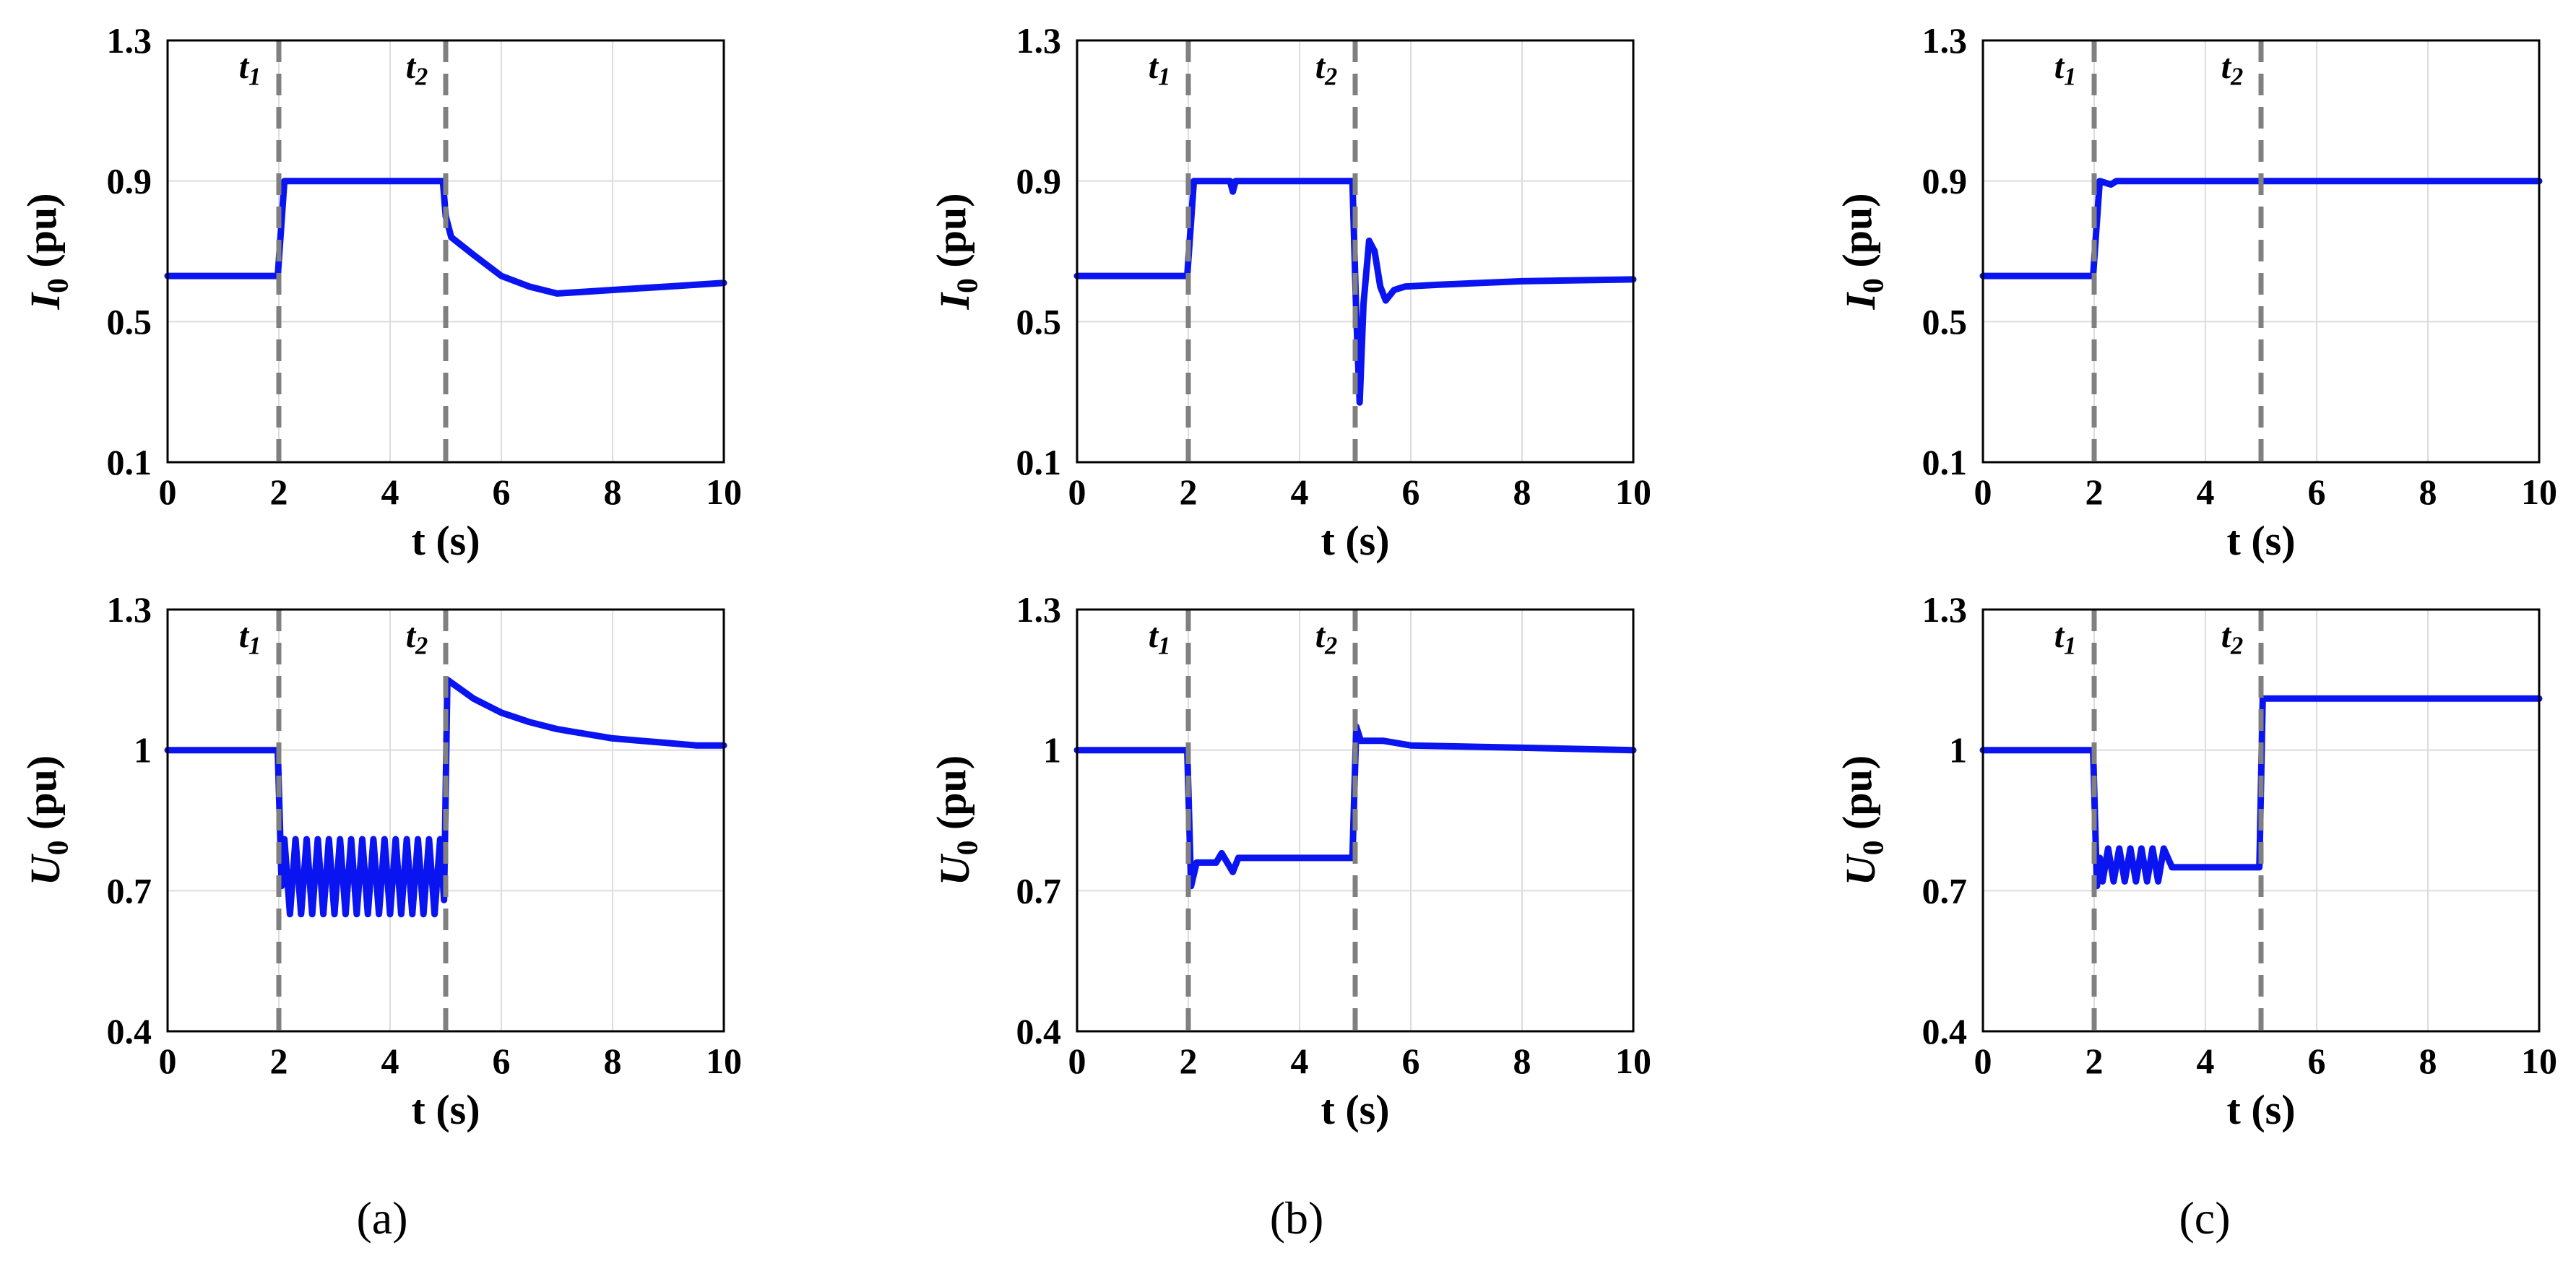  Describe the element at coordinates (2205, 1218) in the screenshot. I see `panel-caption-c: (c)` at that location.